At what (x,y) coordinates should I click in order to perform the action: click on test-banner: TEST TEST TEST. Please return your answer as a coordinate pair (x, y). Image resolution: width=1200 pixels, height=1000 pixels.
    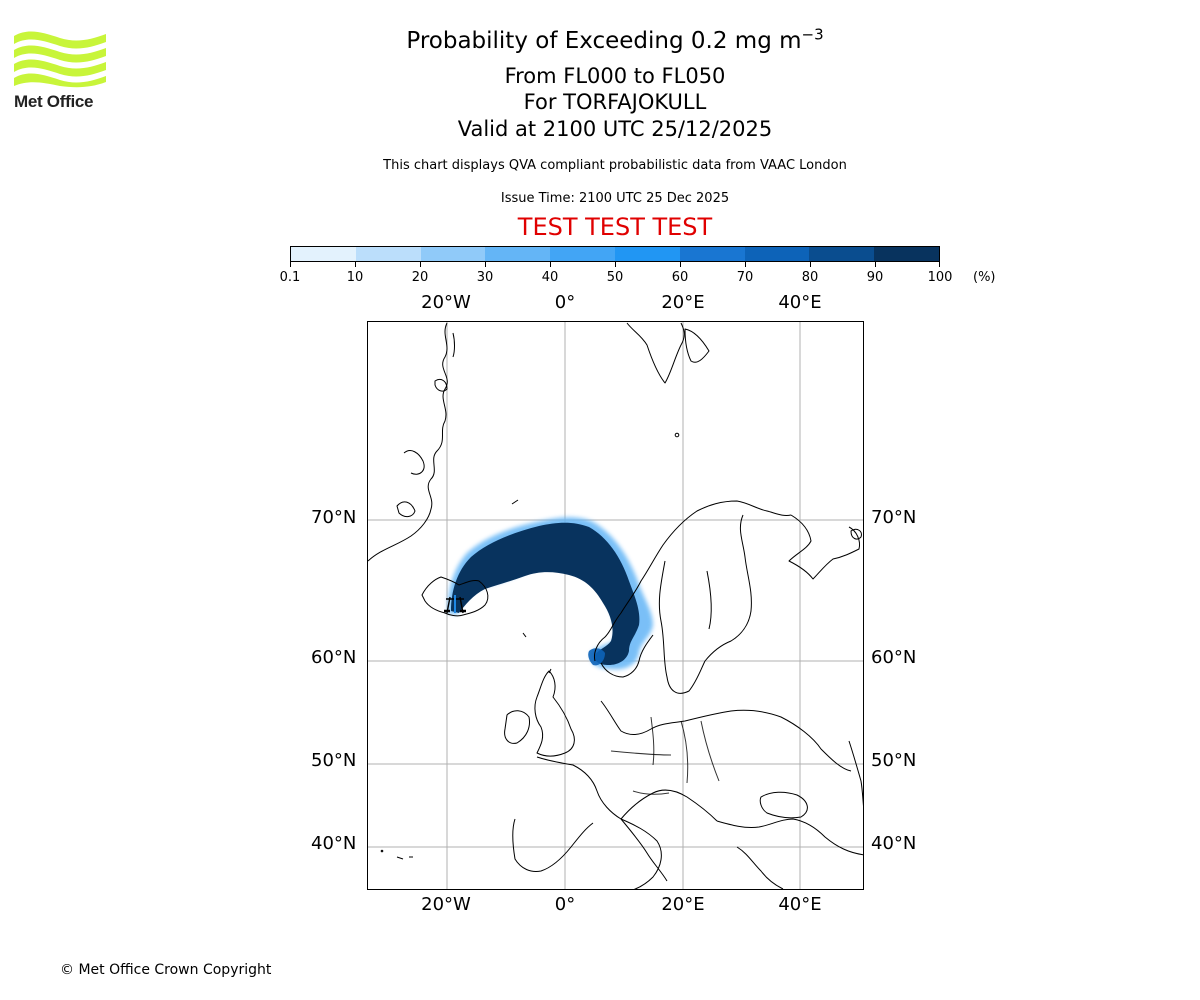
    Looking at the image, I should click on (615, 227).